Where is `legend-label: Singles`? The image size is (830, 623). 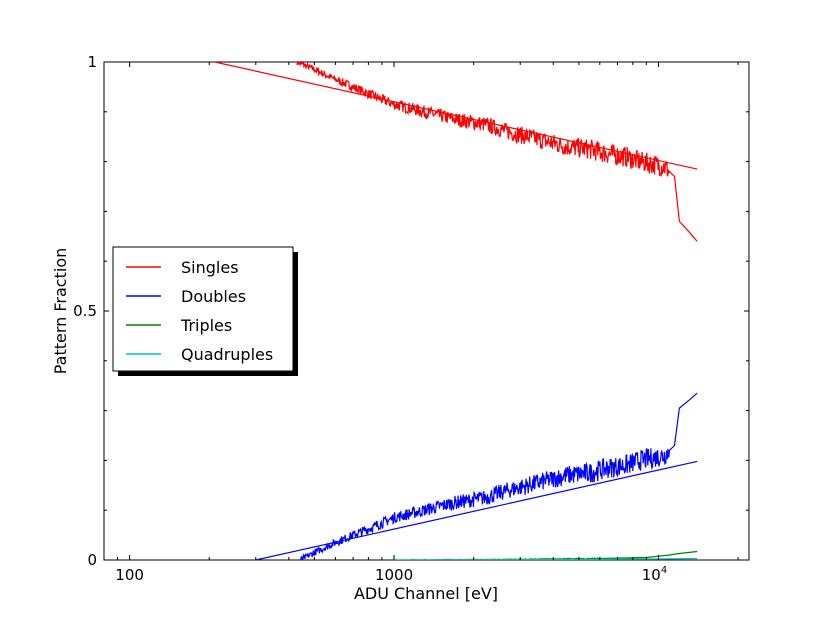
legend-label: Singles is located at coordinates (210, 267).